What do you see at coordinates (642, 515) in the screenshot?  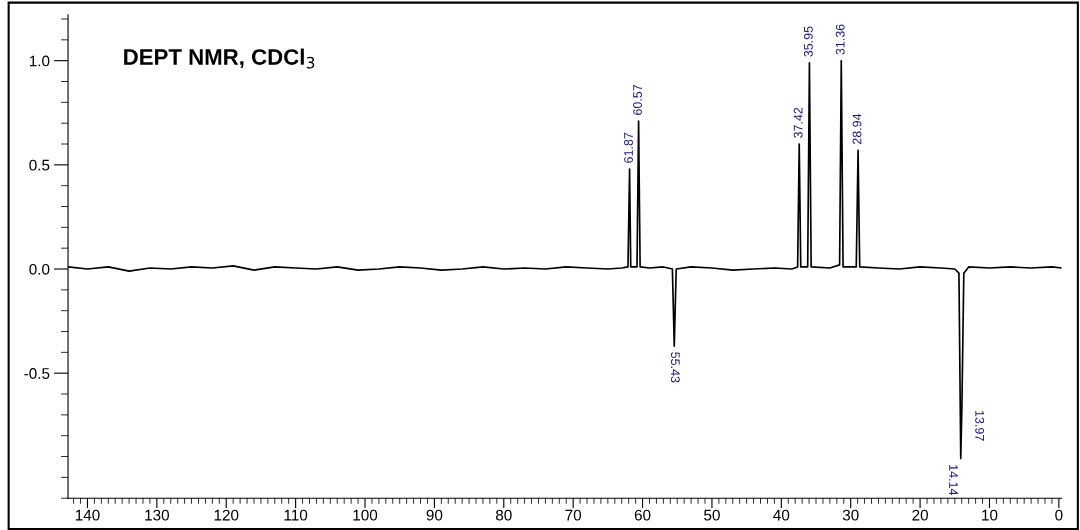 I see `x-tick-label: 60` at bounding box center [642, 515].